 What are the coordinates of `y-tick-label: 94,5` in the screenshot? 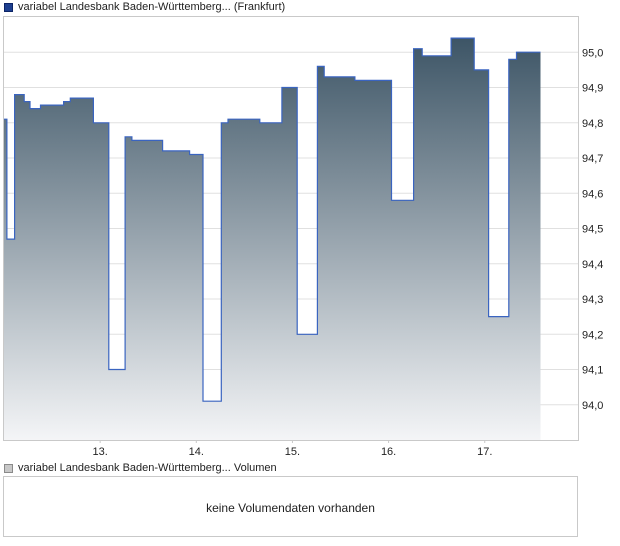 It's located at (592, 230).